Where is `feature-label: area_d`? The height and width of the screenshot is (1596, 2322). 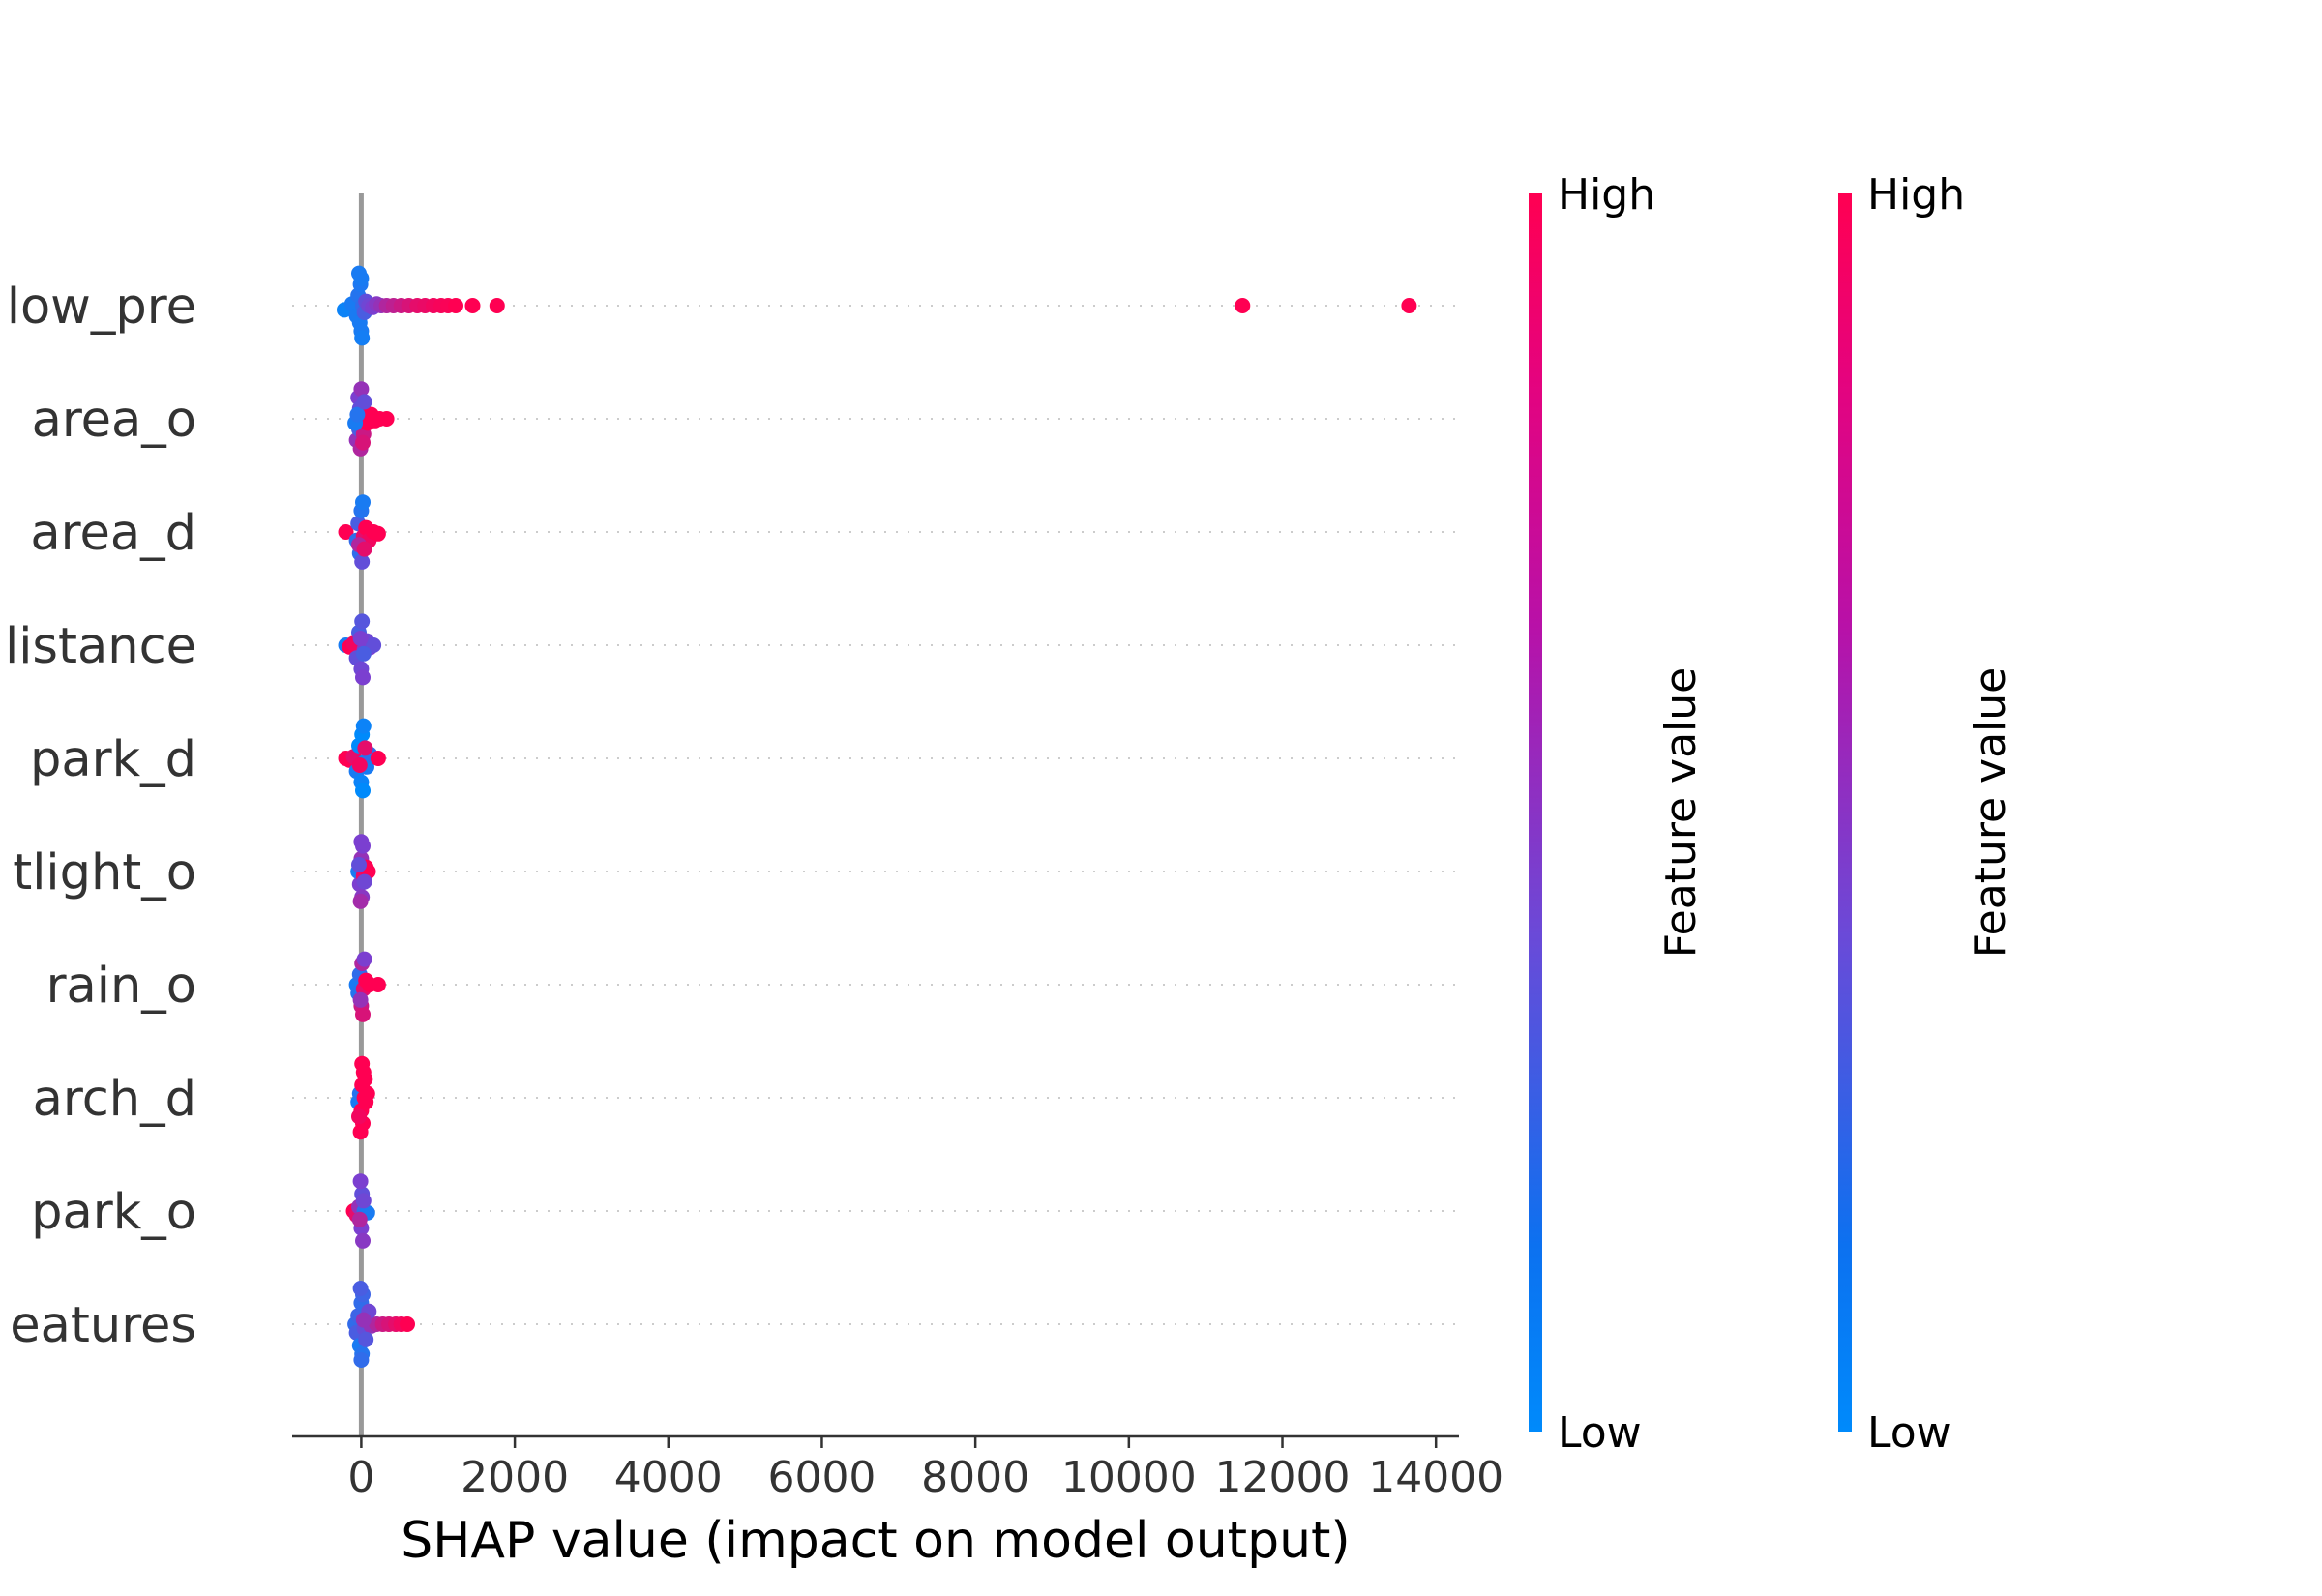
feature-label: area_d is located at coordinates (113, 533).